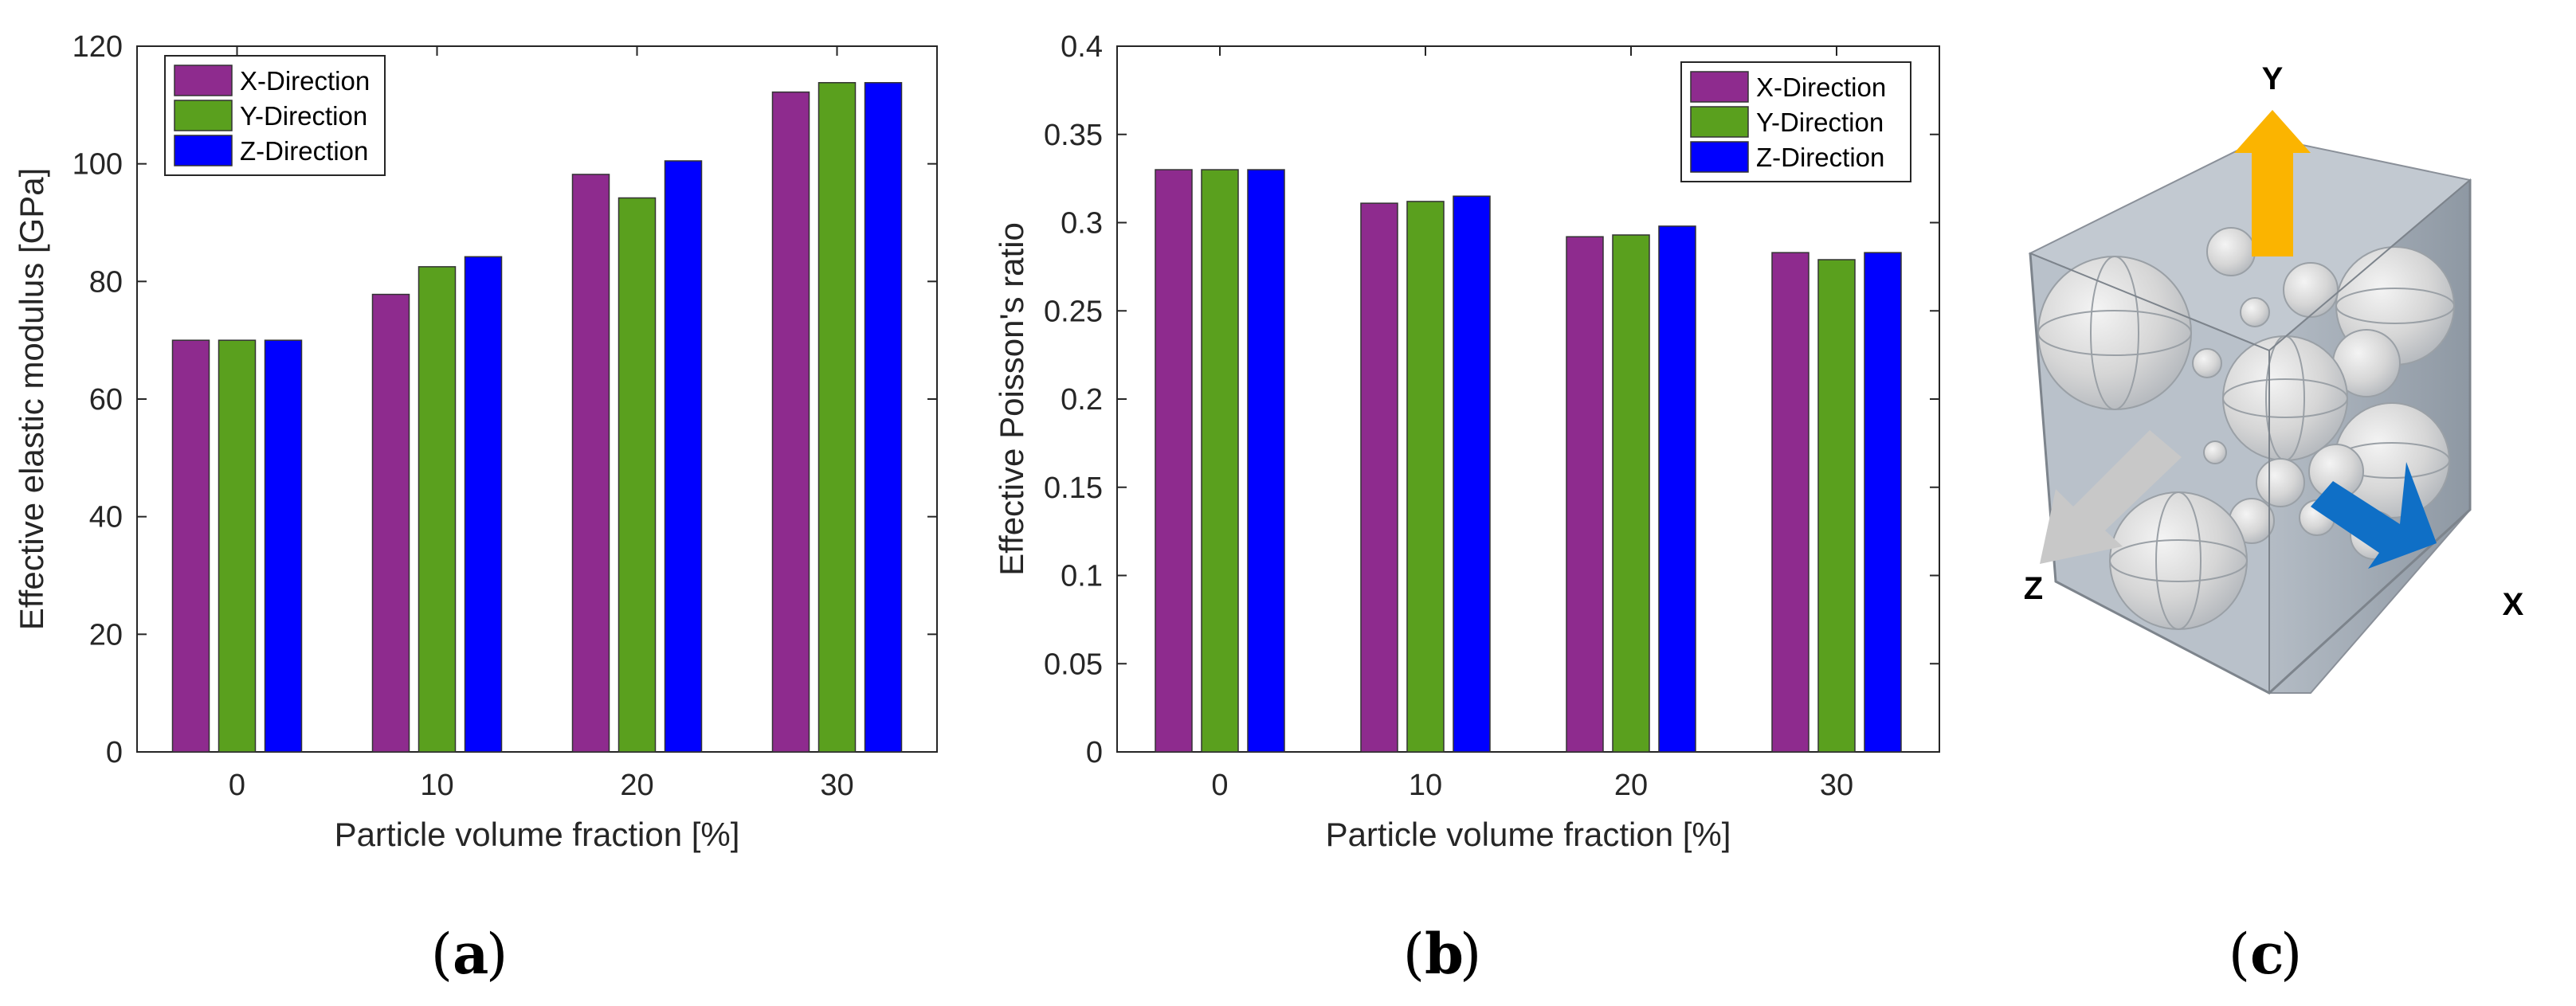 The image size is (2576, 1006). Describe the element at coordinates (32, 400) in the screenshot. I see `y-axis-label: Effective elastic modulus [GPa]` at that location.